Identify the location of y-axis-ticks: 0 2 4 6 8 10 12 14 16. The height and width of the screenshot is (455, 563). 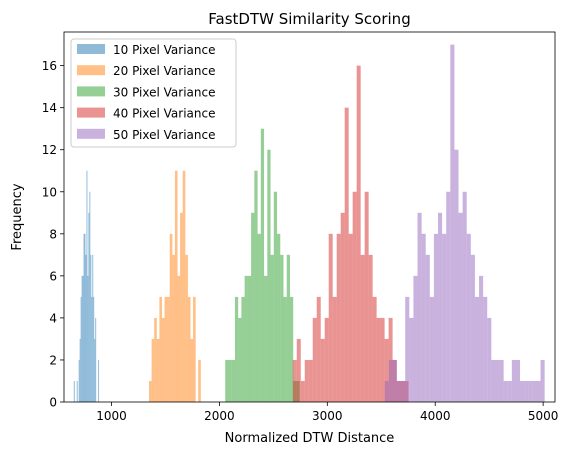
(53, 234).